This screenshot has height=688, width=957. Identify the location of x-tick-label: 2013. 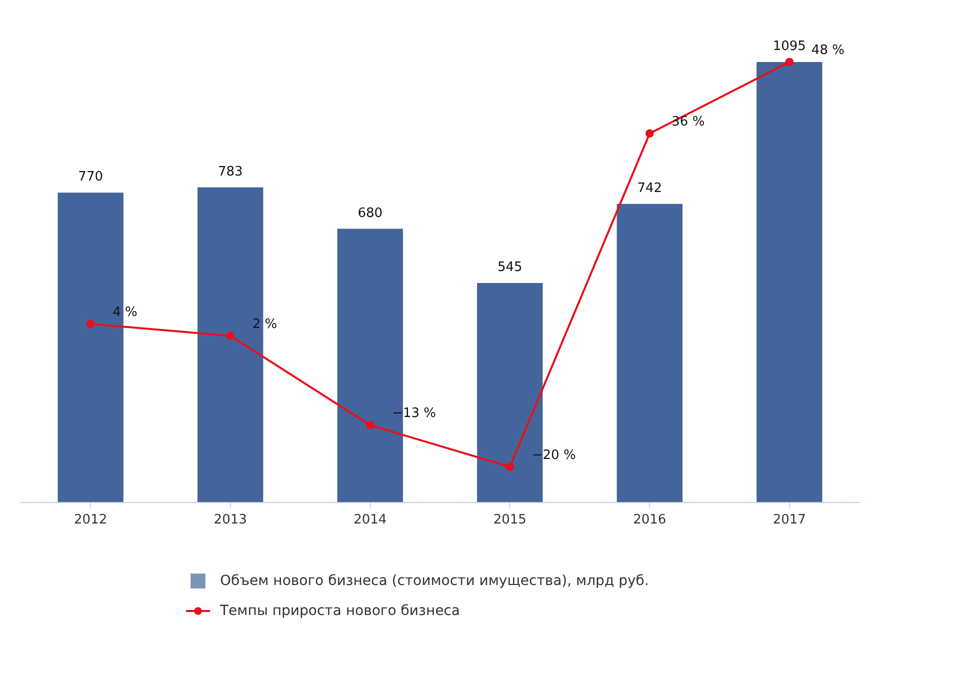
(230, 520).